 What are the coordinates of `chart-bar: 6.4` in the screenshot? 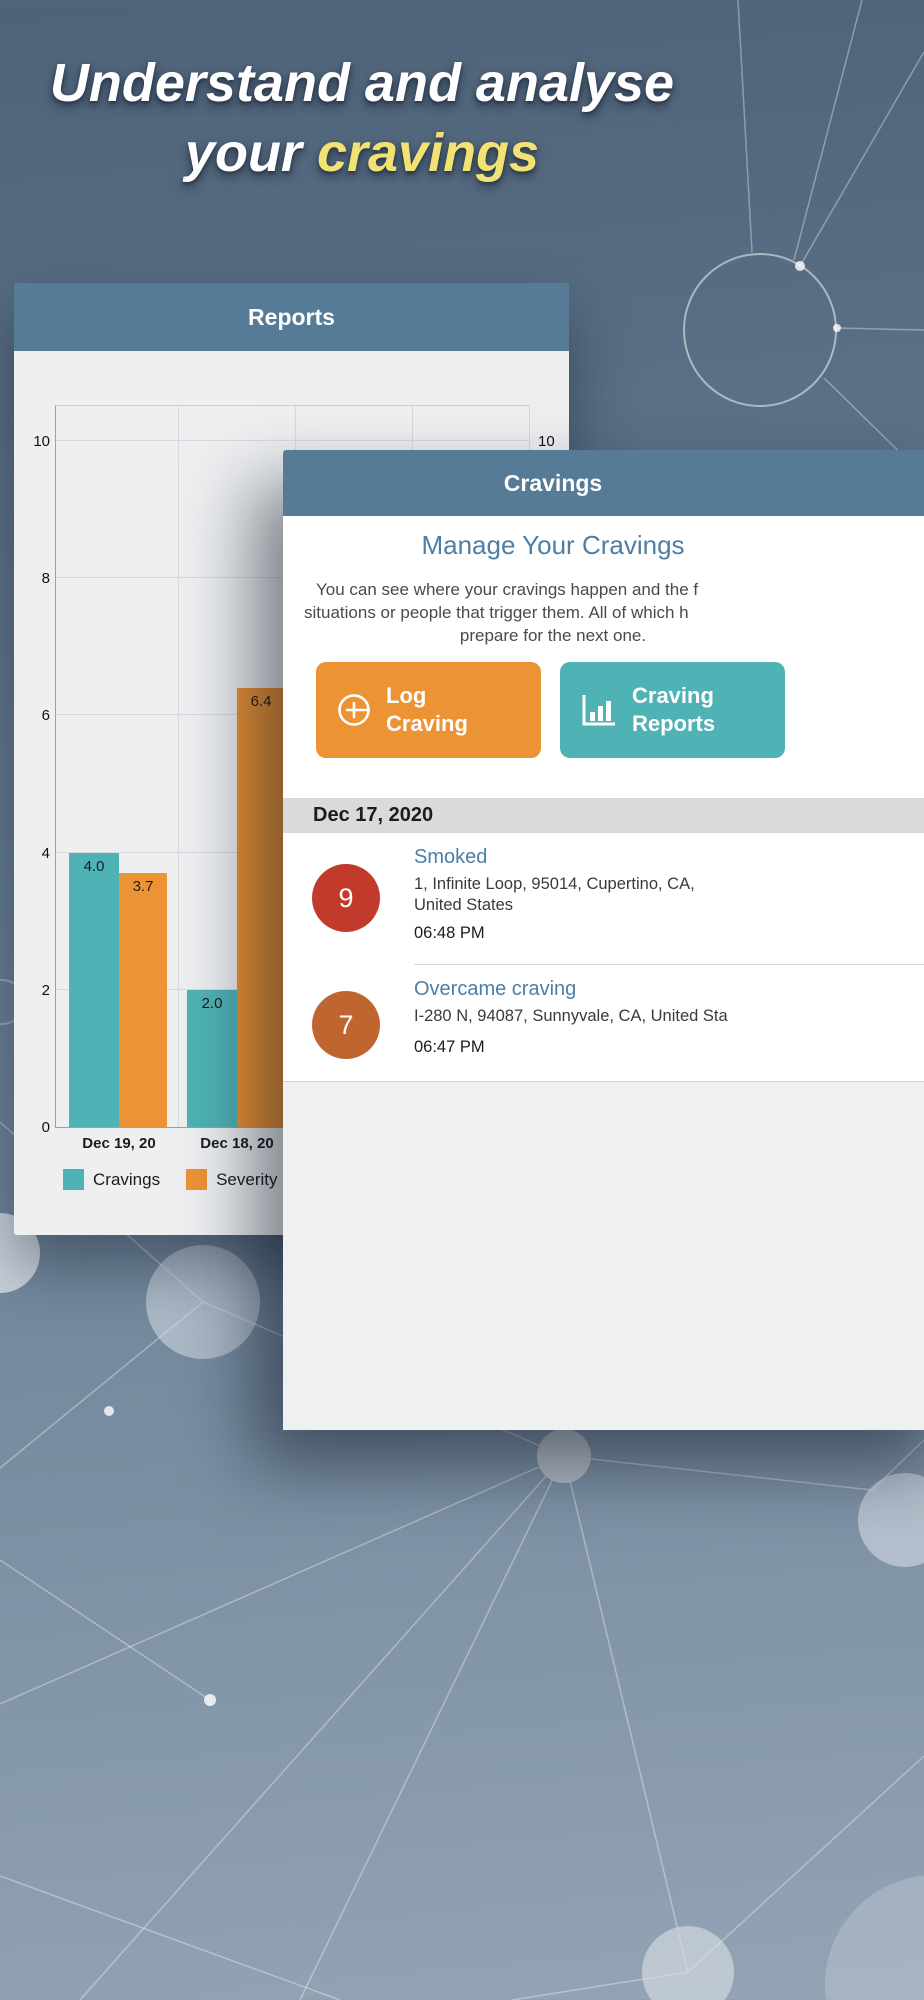 It's located at (261, 907).